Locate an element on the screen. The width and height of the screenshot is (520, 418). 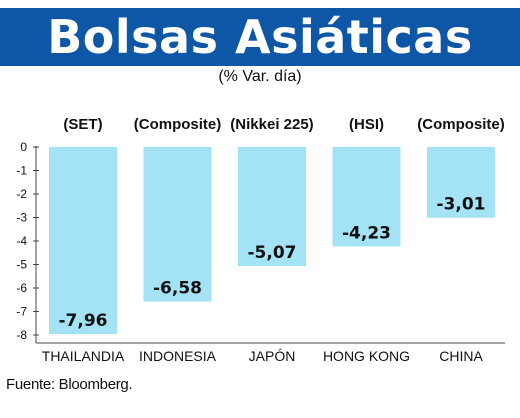
chart-title: Bolsas Asiáticas is located at coordinates (260, 37).